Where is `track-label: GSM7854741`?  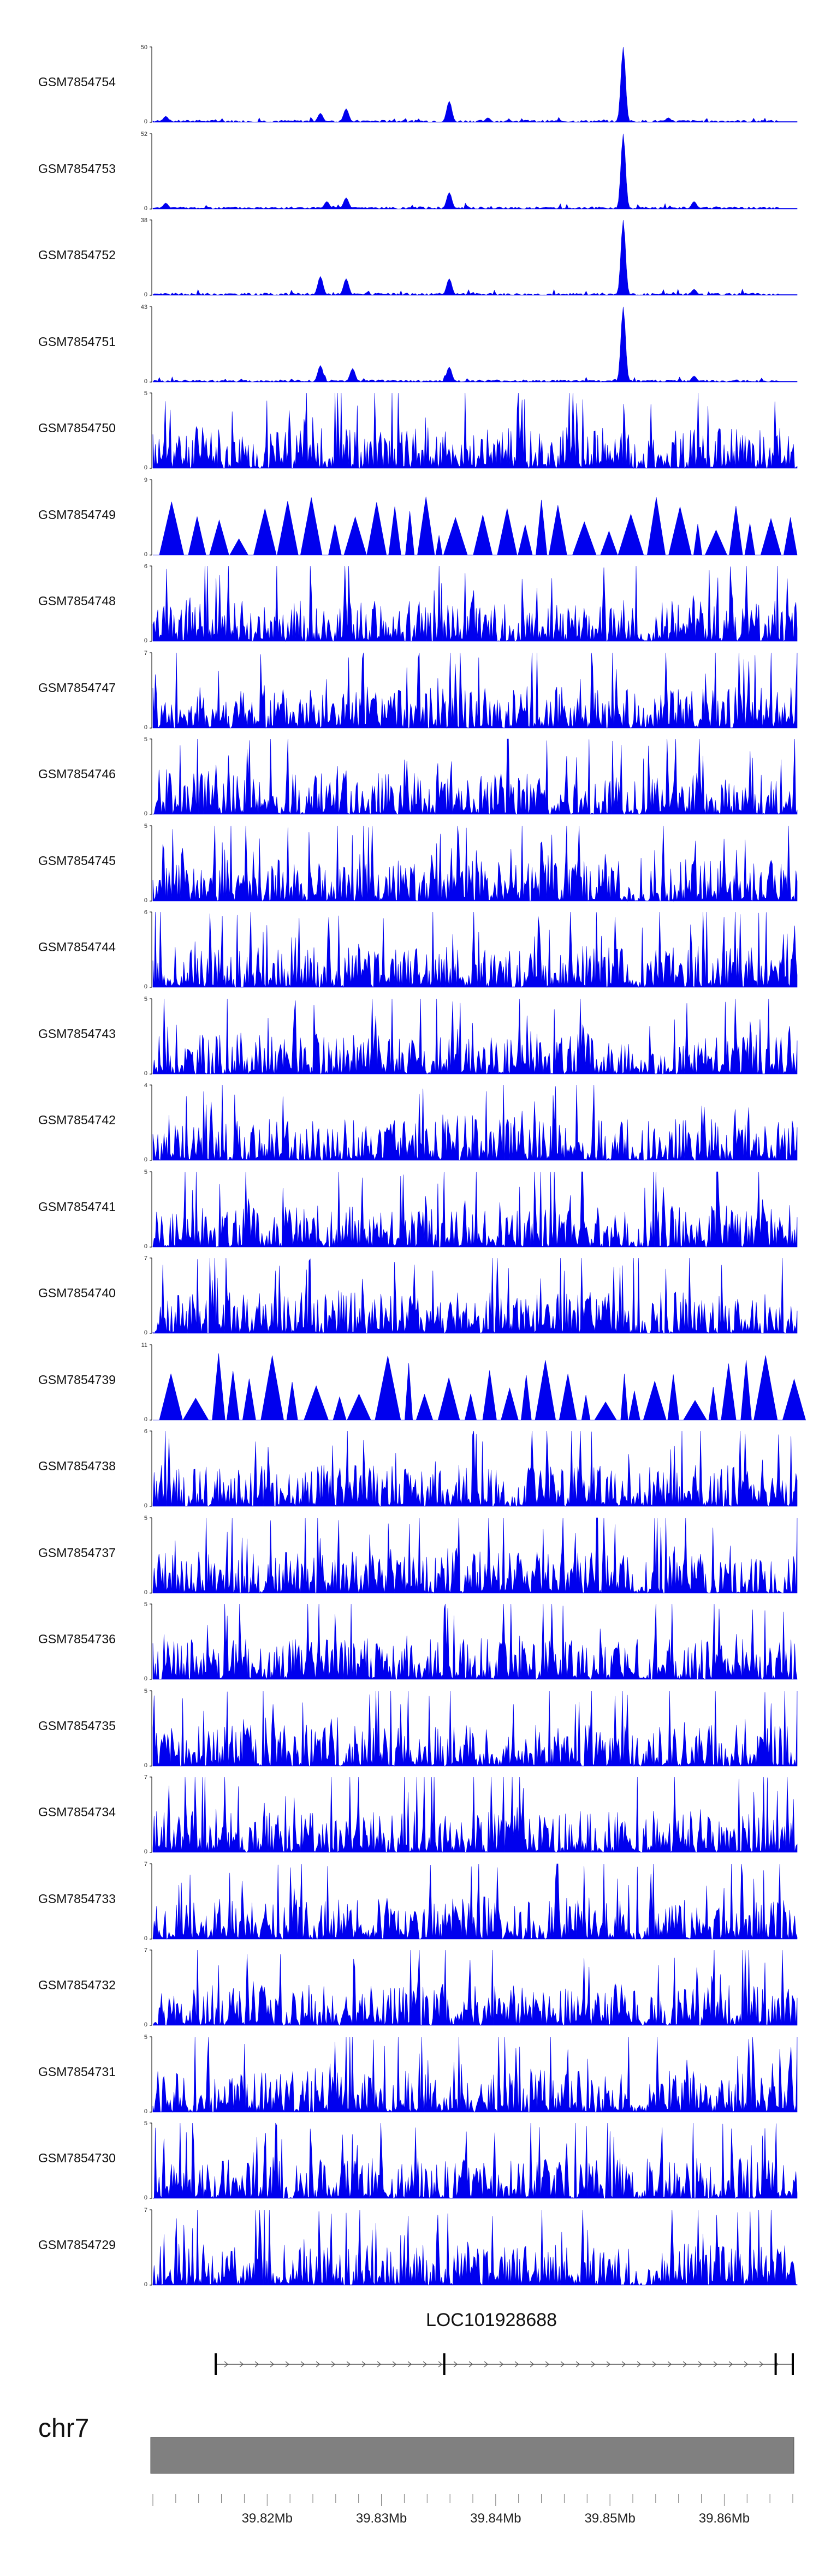
track-label: GSM7854741 is located at coordinates (77, 1206).